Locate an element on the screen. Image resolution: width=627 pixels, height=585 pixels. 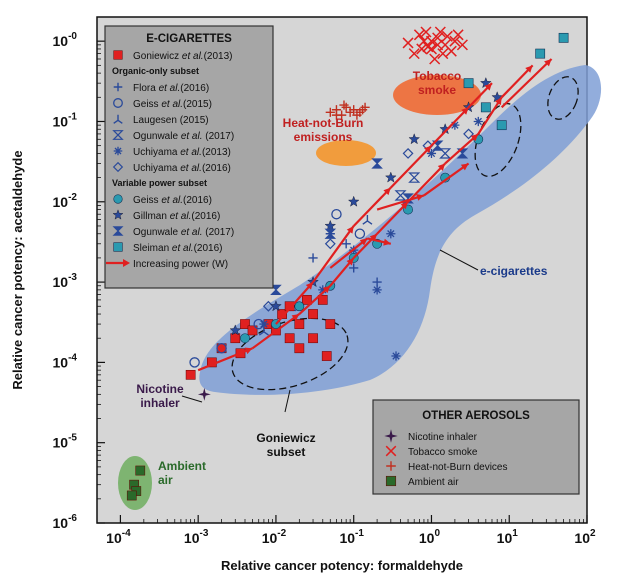
y-tick-exponent: -3 is located at coordinates (72, 277).